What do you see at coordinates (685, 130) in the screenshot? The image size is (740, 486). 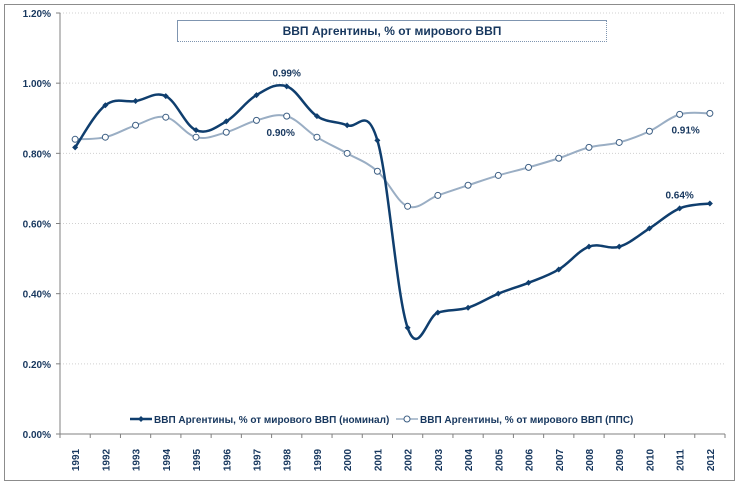 I see `data-label: 0.91%` at bounding box center [685, 130].